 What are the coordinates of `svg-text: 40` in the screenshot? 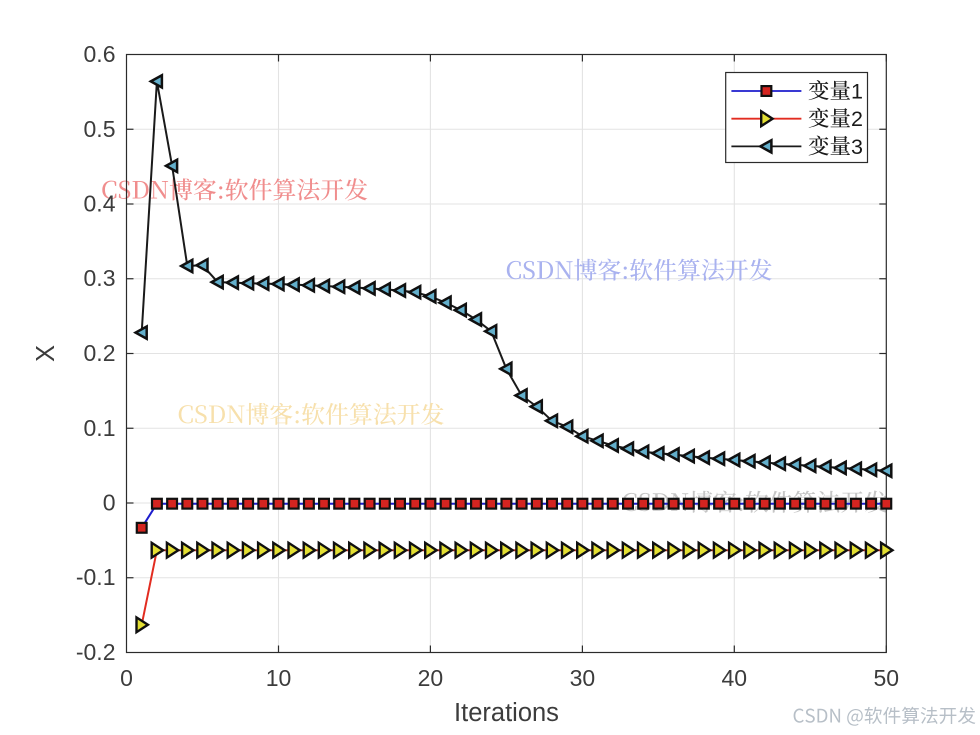 It's located at (735, 678).